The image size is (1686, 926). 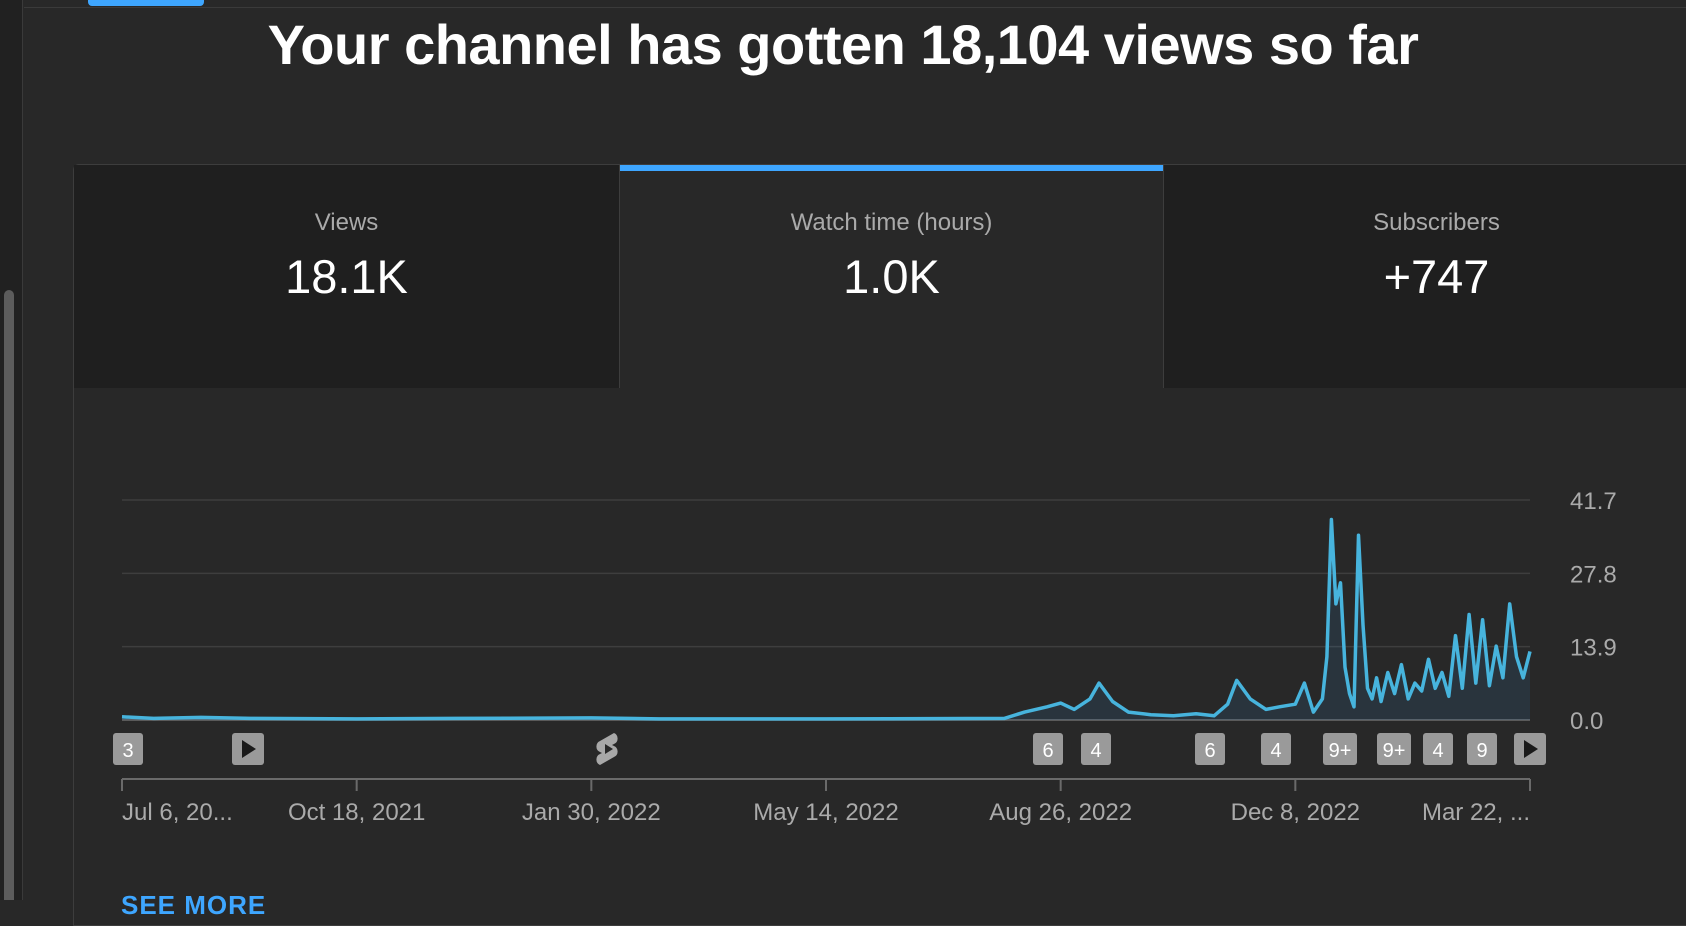 I want to click on y-tick-label: 41.7, so click(x=1593, y=501).